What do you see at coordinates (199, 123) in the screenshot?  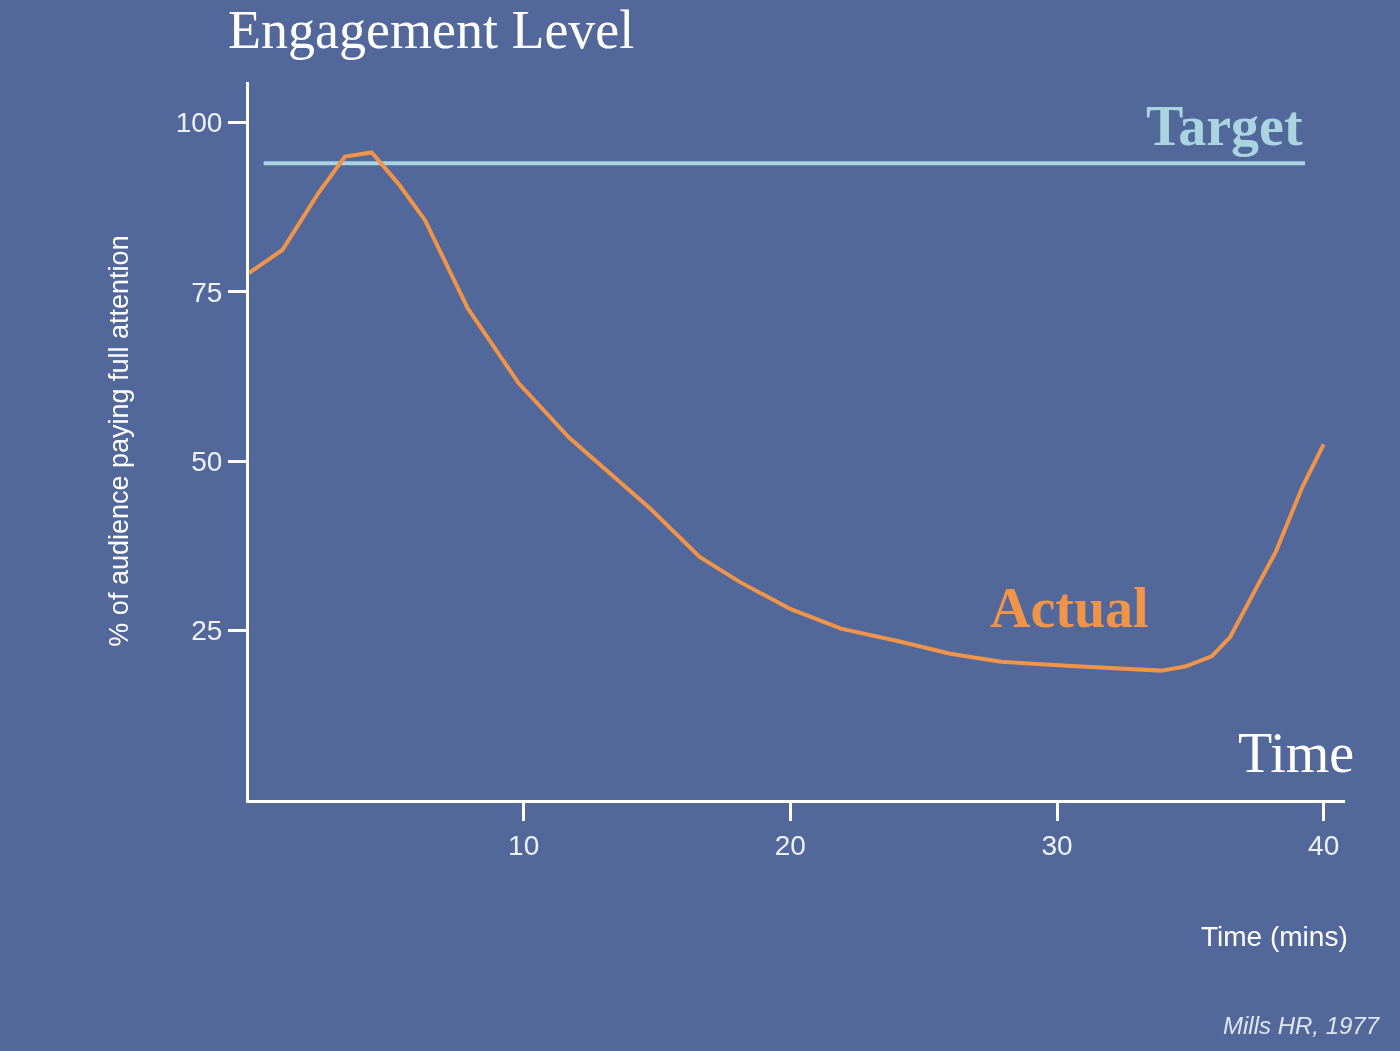 I see `y-tick-label: 100` at bounding box center [199, 123].